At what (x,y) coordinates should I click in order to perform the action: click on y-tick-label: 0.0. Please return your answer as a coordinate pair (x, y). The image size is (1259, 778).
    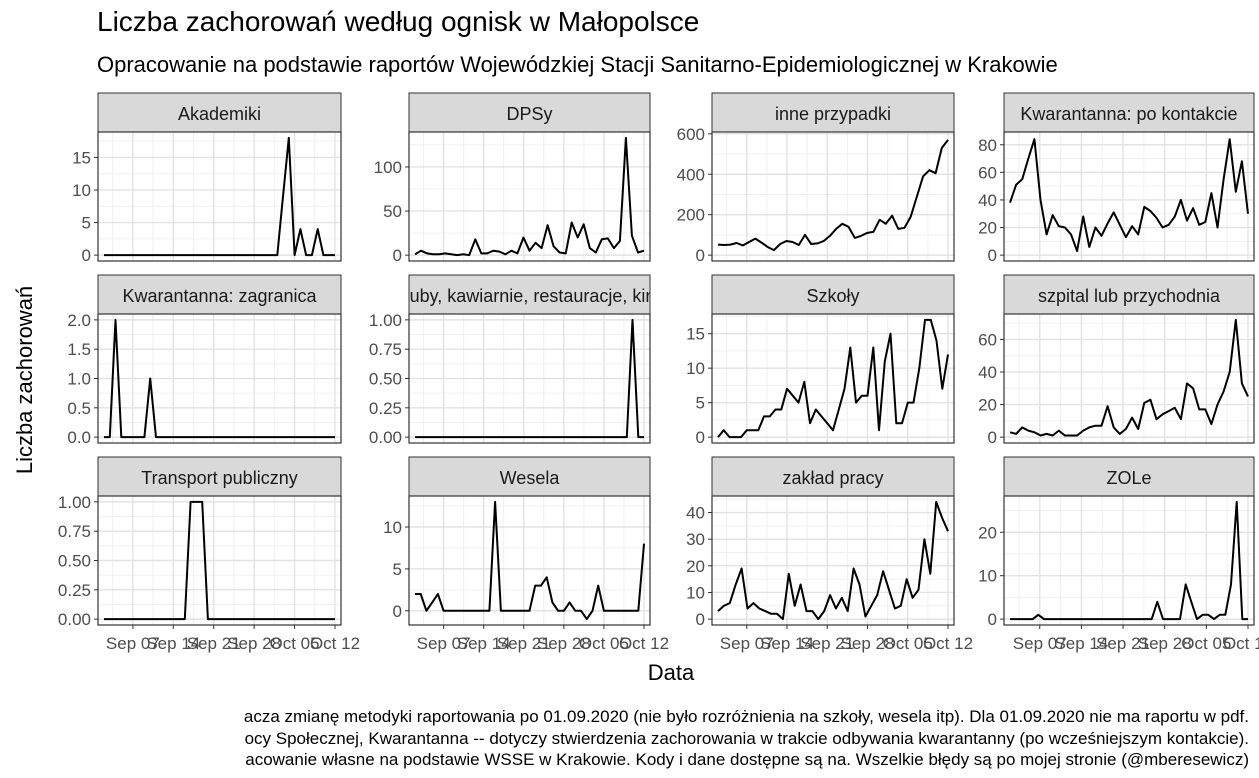
    Looking at the image, I should click on (79, 437).